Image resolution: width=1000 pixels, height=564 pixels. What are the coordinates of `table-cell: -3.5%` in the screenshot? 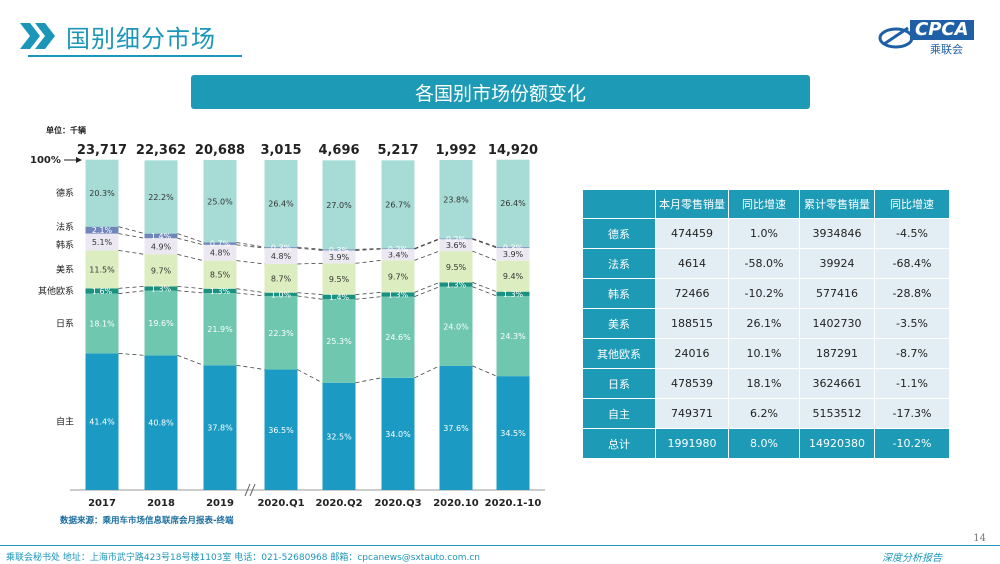 It's located at (912, 323).